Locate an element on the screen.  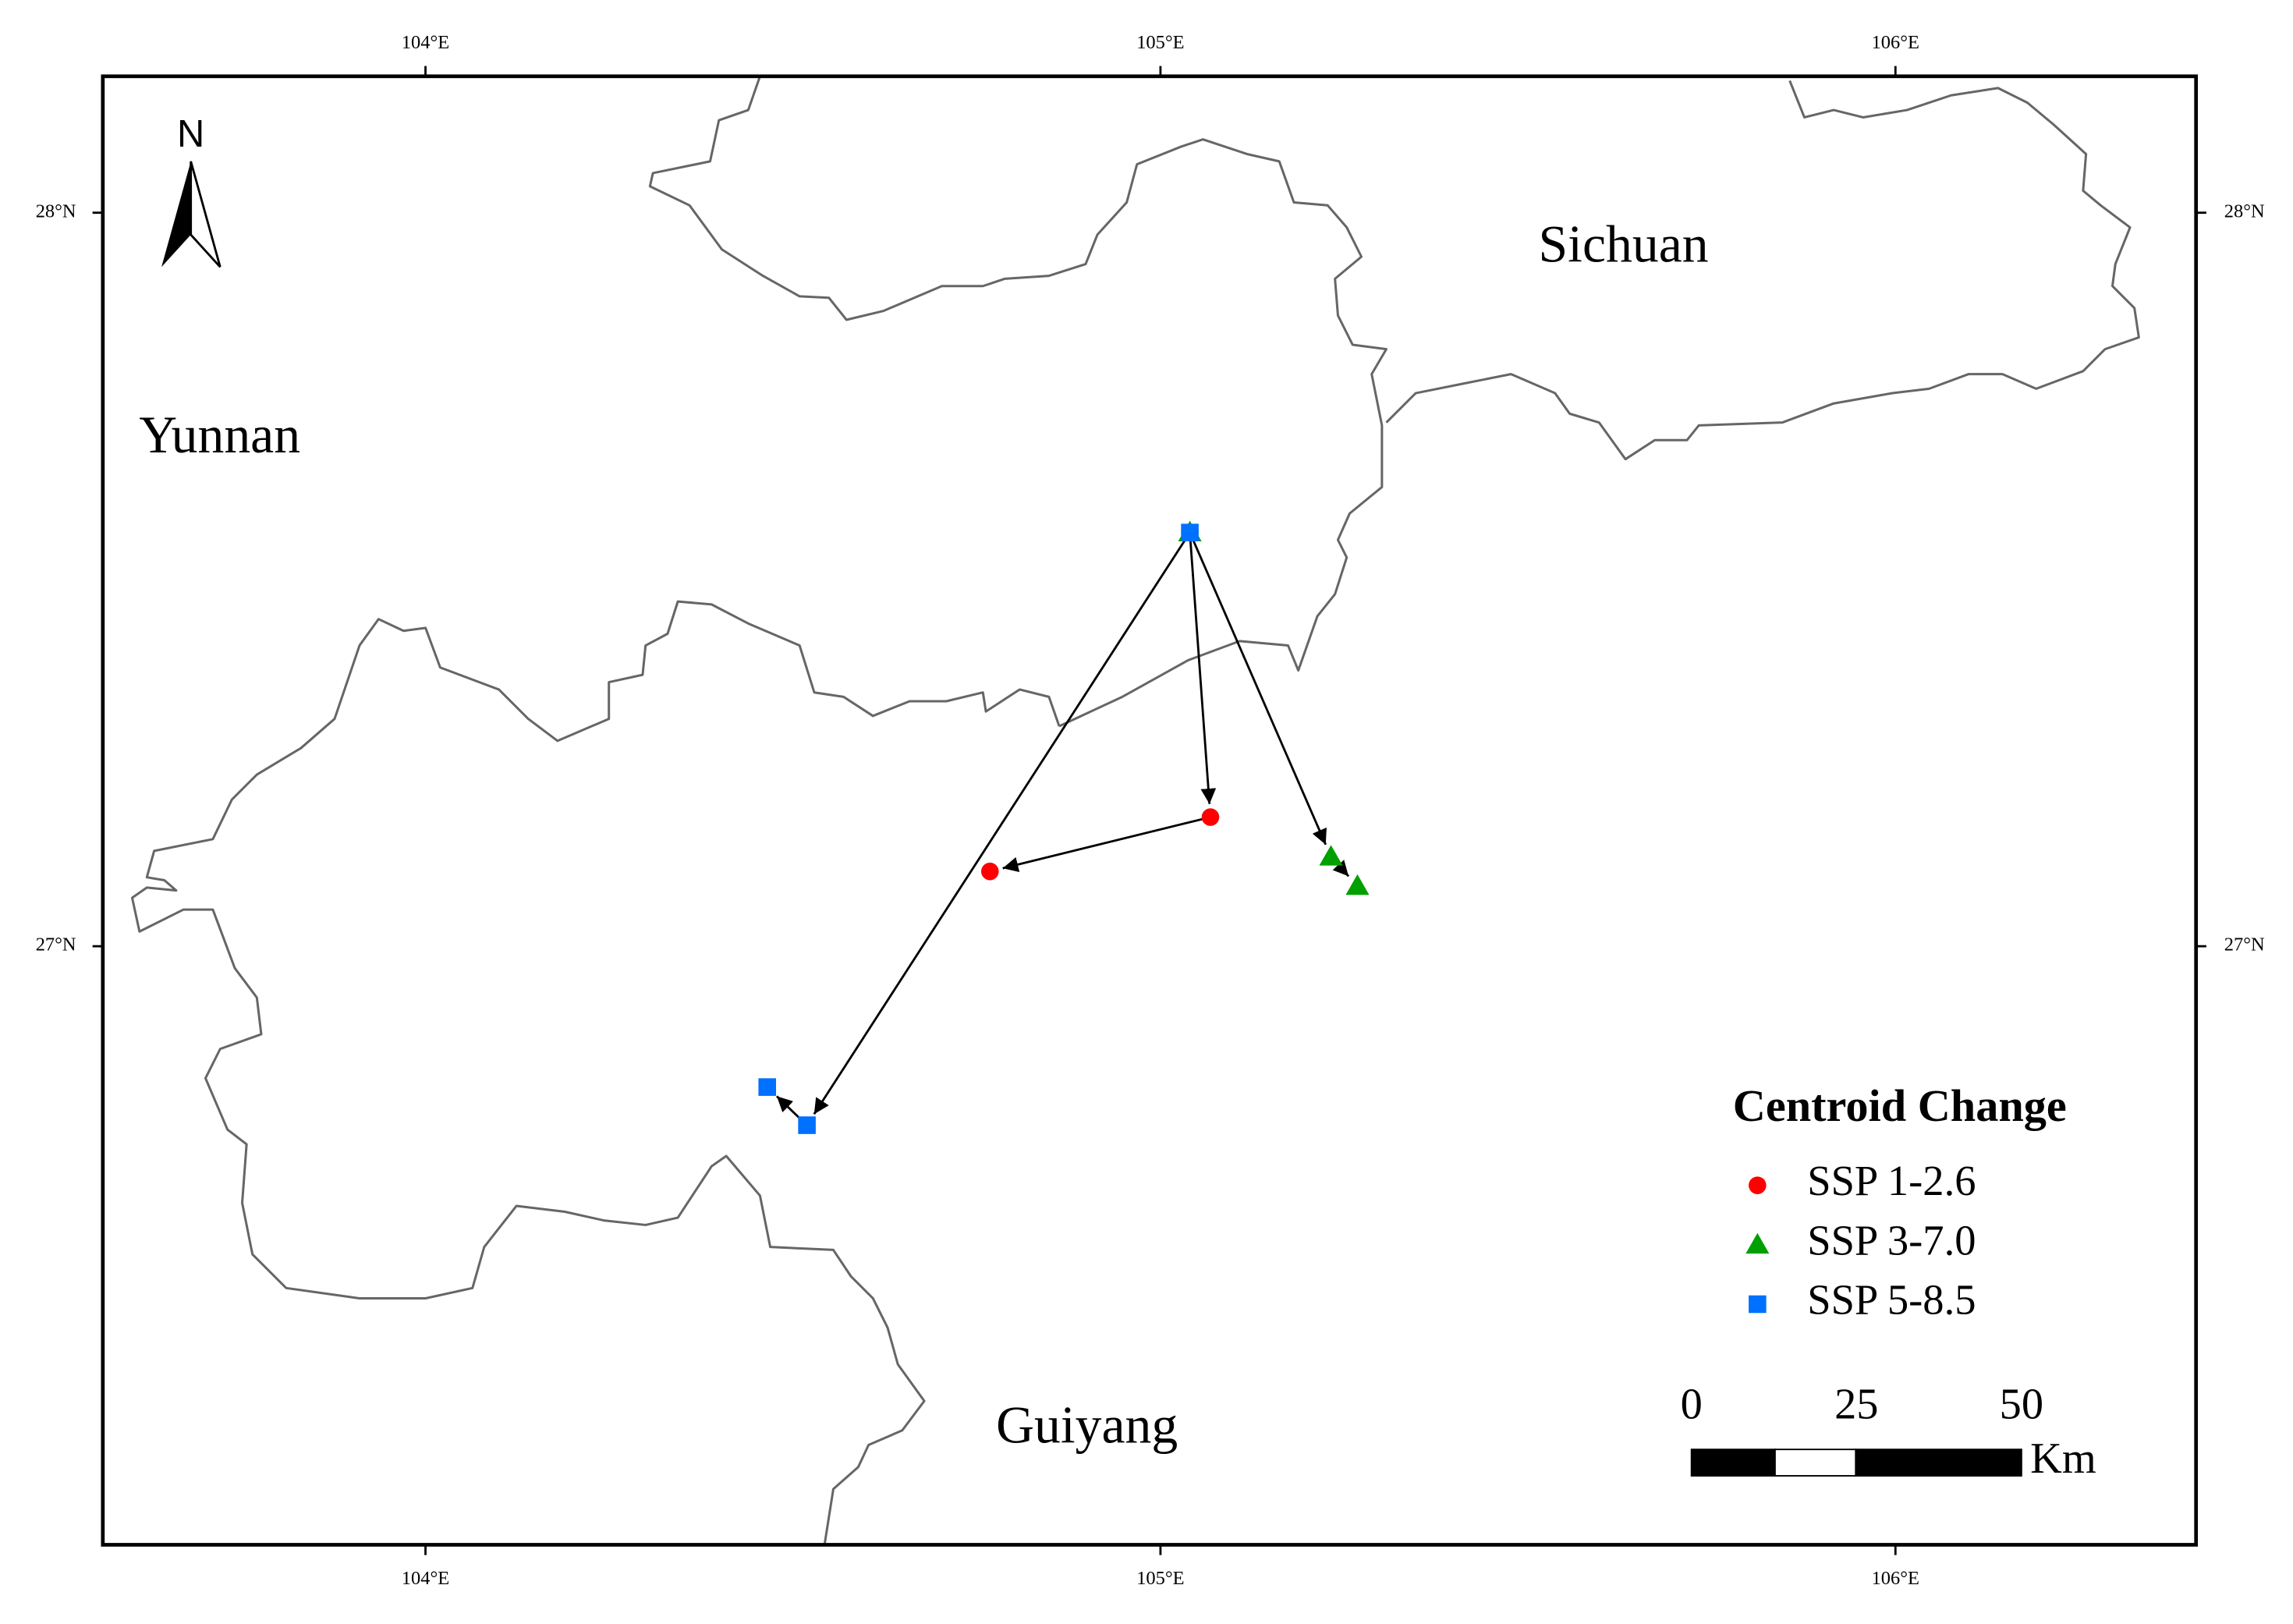
scale-tick-label: 50 is located at coordinates (2021, 1404).